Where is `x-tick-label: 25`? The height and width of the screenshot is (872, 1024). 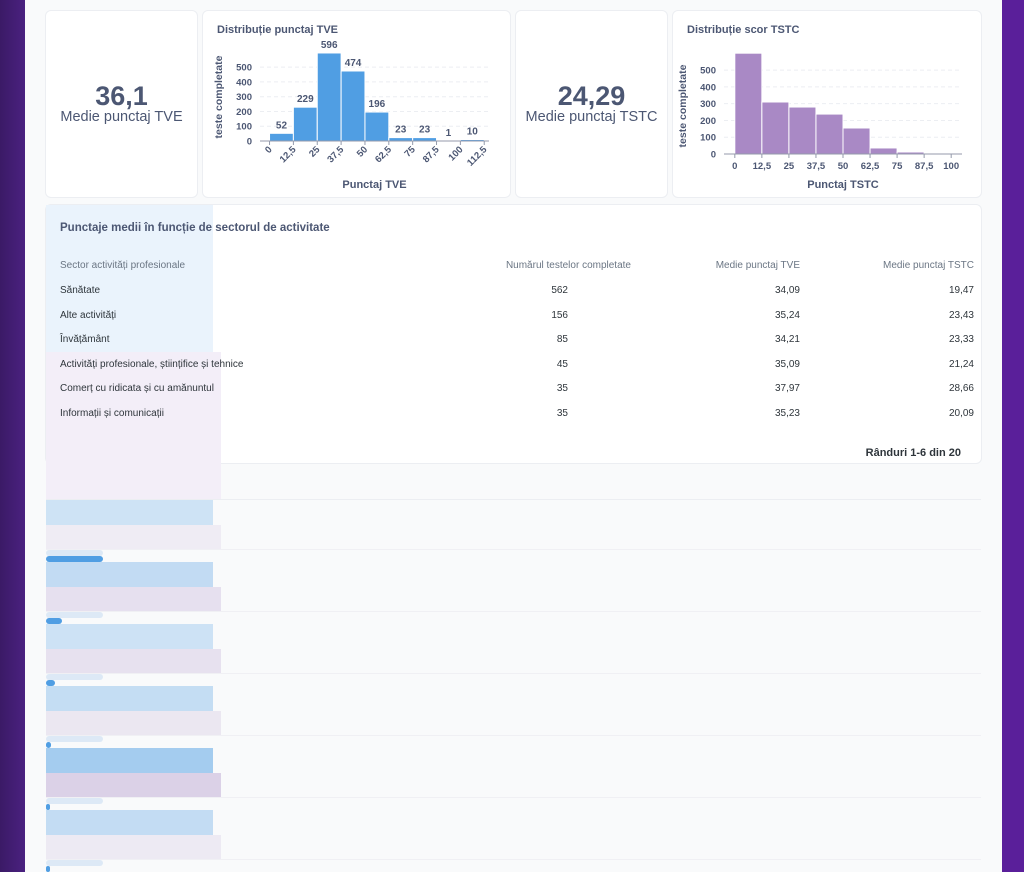
x-tick-label: 25 is located at coordinates (789, 166).